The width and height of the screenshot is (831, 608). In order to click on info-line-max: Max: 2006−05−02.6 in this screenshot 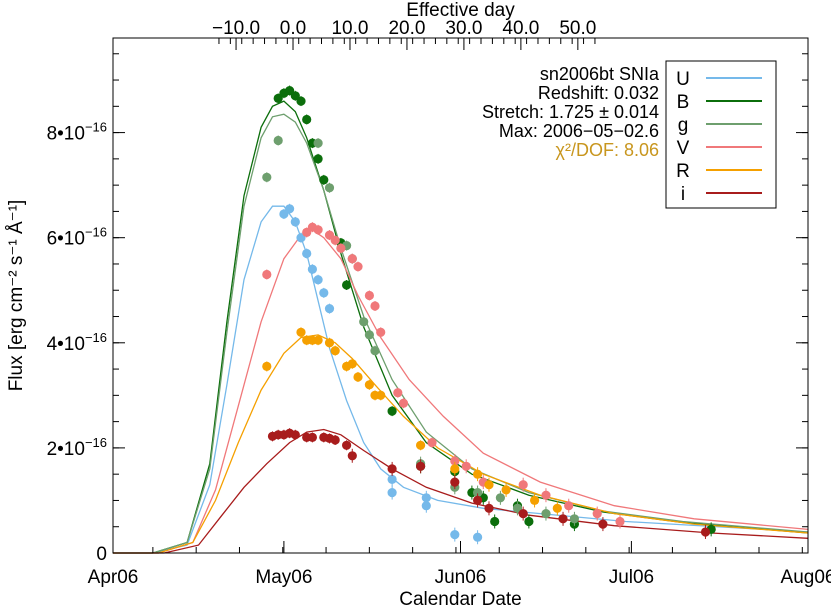, I will do `click(579, 131)`.